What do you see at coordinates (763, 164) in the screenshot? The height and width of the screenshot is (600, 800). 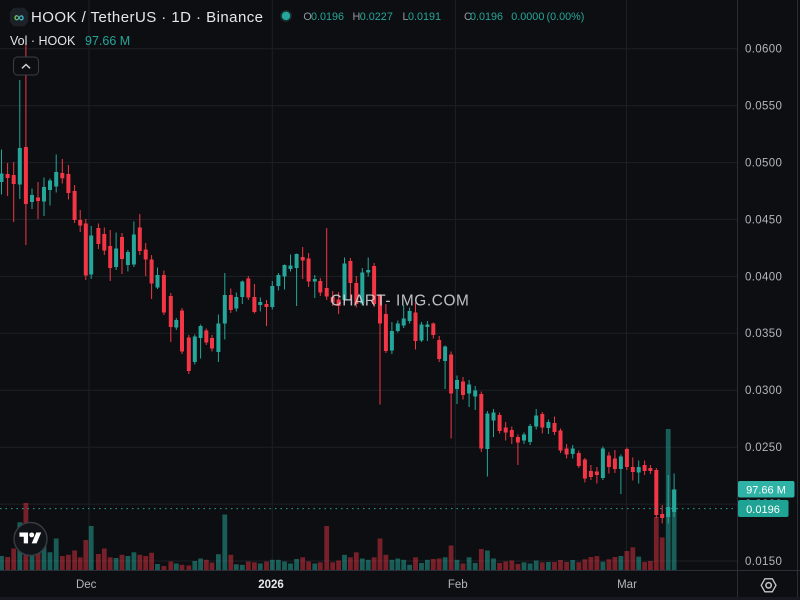 I see `svg-text: 0.0500` at bounding box center [763, 164].